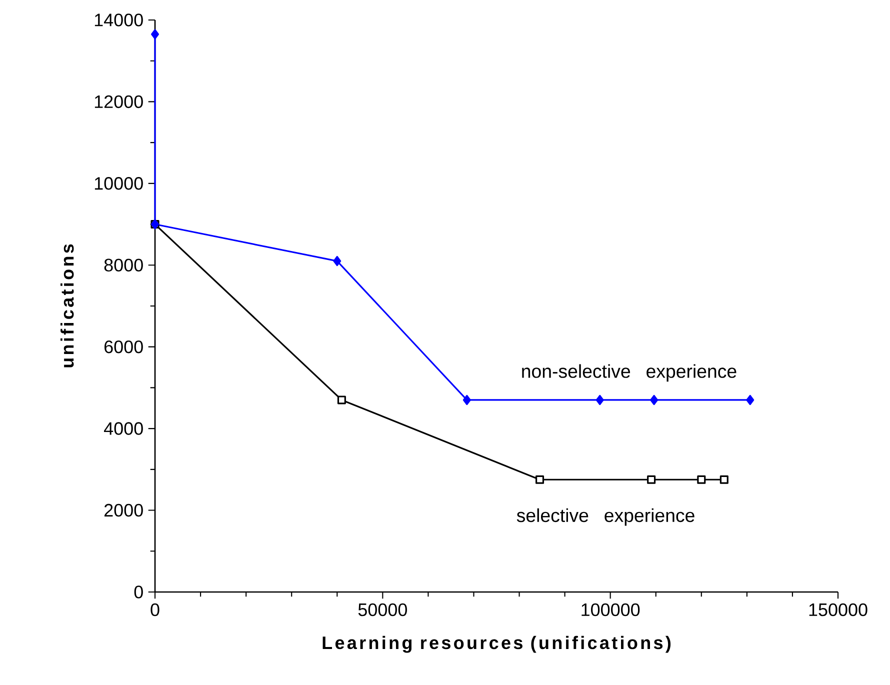 This screenshot has height=685, width=890. Describe the element at coordinates (496, 644) in the screenshot. I see `x-axis-title: Learning resources (unifications)` at that location.